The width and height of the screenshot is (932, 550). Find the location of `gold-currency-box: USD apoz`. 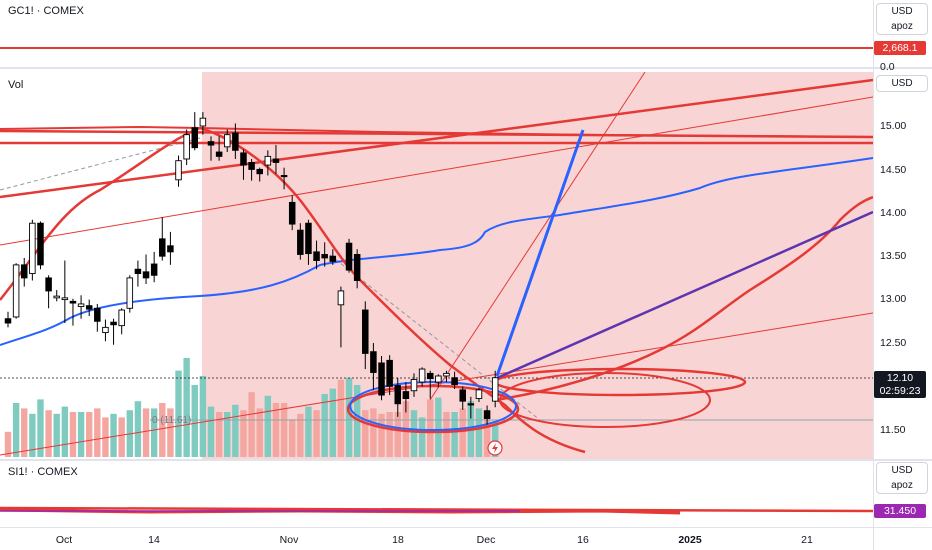

gold-currency-box: USD apoz is located at coordinates (902, 19).